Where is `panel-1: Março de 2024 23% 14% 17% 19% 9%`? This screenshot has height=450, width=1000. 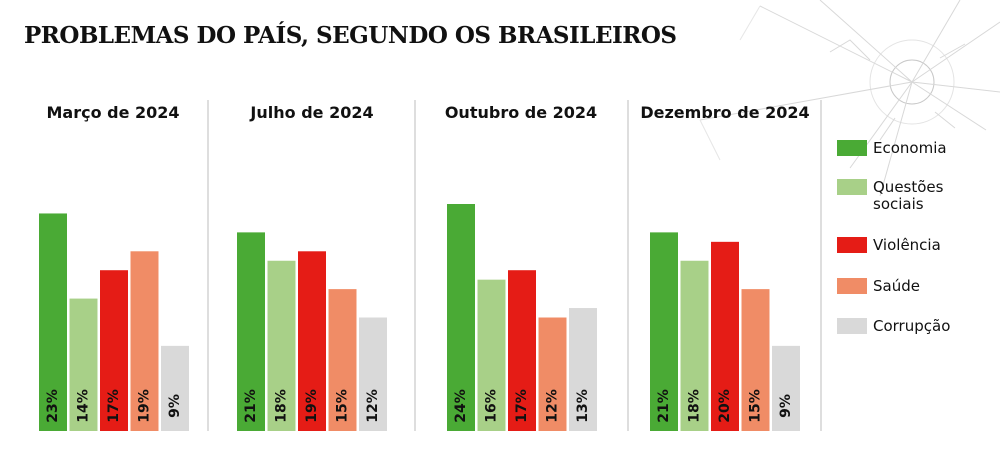 panel-1: Março de 2024 23% 14% 17% 19% 9% is located at coordinates (114, 267).